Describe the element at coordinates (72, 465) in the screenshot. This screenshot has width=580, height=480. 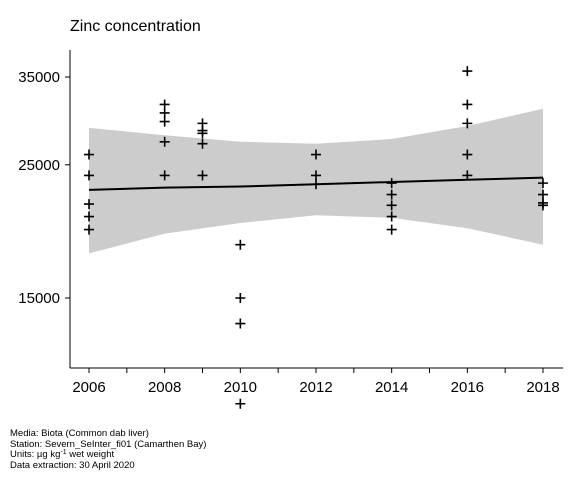
I see `extraction-date-label: Data extraction: 30 April 2020` at that location.